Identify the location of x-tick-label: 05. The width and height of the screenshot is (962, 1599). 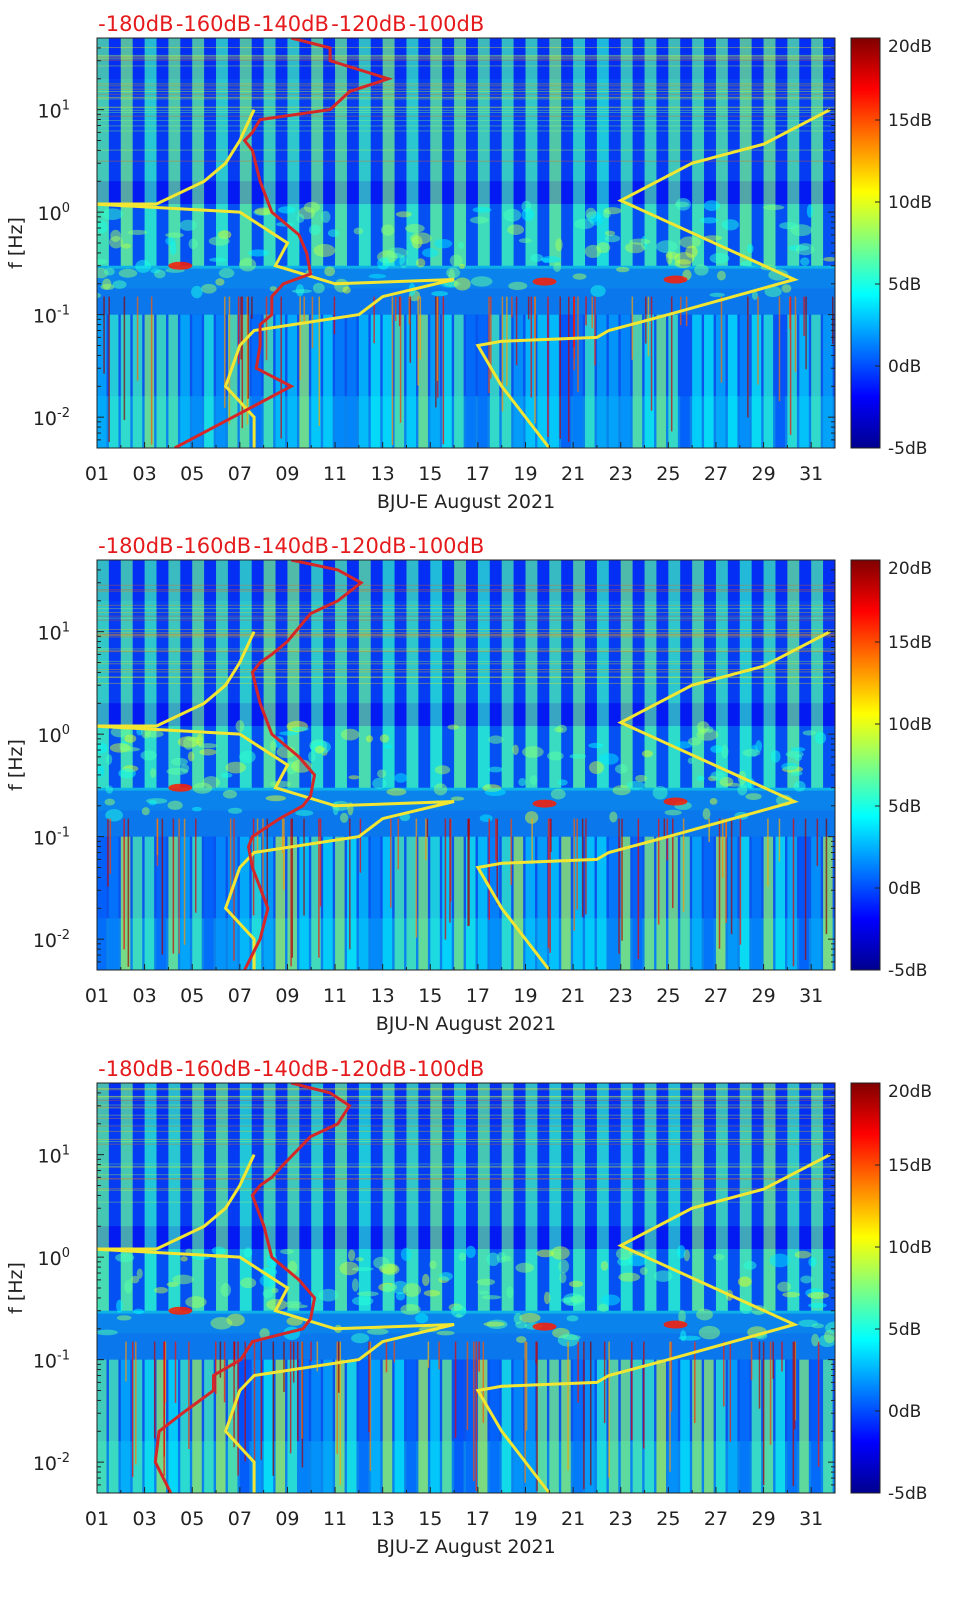
(192, 474).